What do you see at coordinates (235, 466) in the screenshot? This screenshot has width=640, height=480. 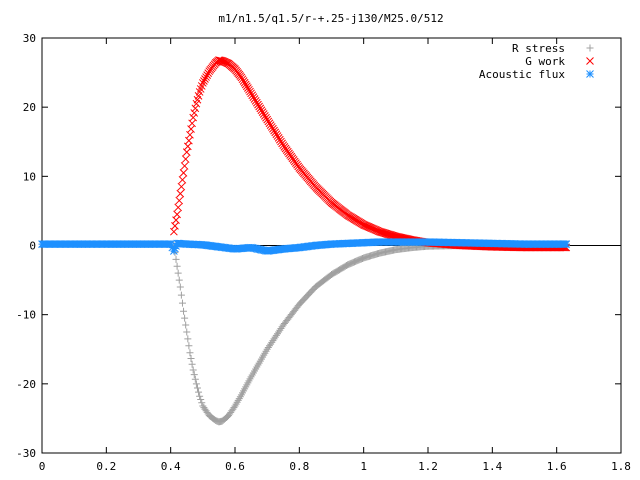 I see `x-tick-label: 0.6` at bounding box center [235, 466].